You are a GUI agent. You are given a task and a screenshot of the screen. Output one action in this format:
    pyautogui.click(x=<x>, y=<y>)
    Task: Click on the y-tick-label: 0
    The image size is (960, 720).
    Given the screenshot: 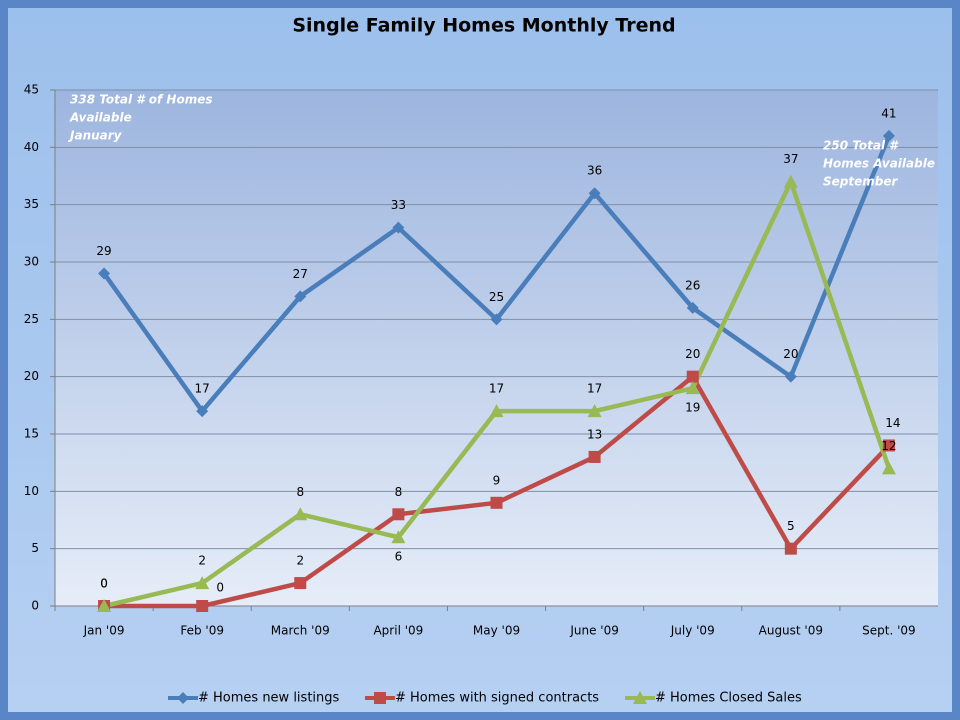 What is the action you would take?
    pyautogui.click(x=35, y=606)
    